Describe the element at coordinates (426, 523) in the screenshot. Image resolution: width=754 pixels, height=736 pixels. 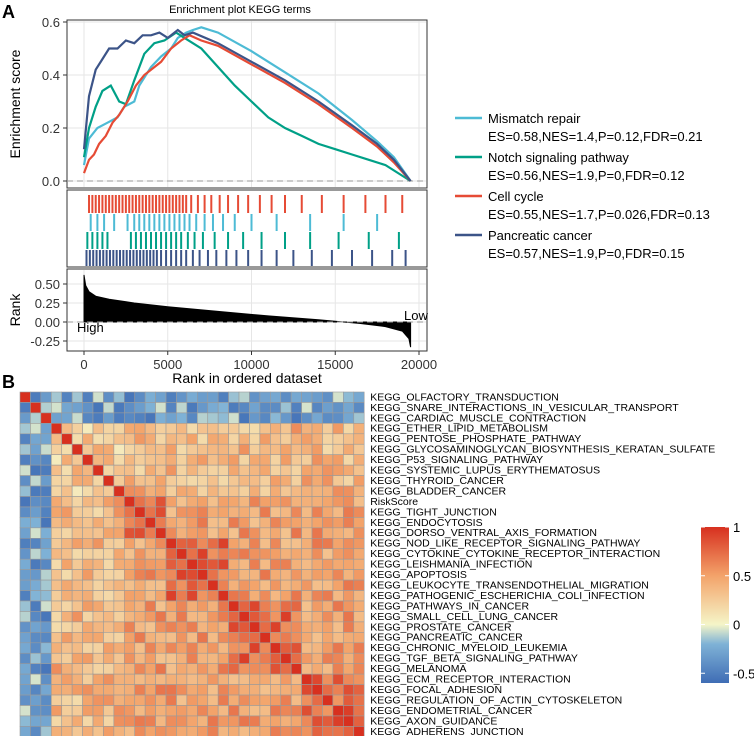
I see `heatmap-row-label: KEGG_ENDOCYTOSIS` at that location.